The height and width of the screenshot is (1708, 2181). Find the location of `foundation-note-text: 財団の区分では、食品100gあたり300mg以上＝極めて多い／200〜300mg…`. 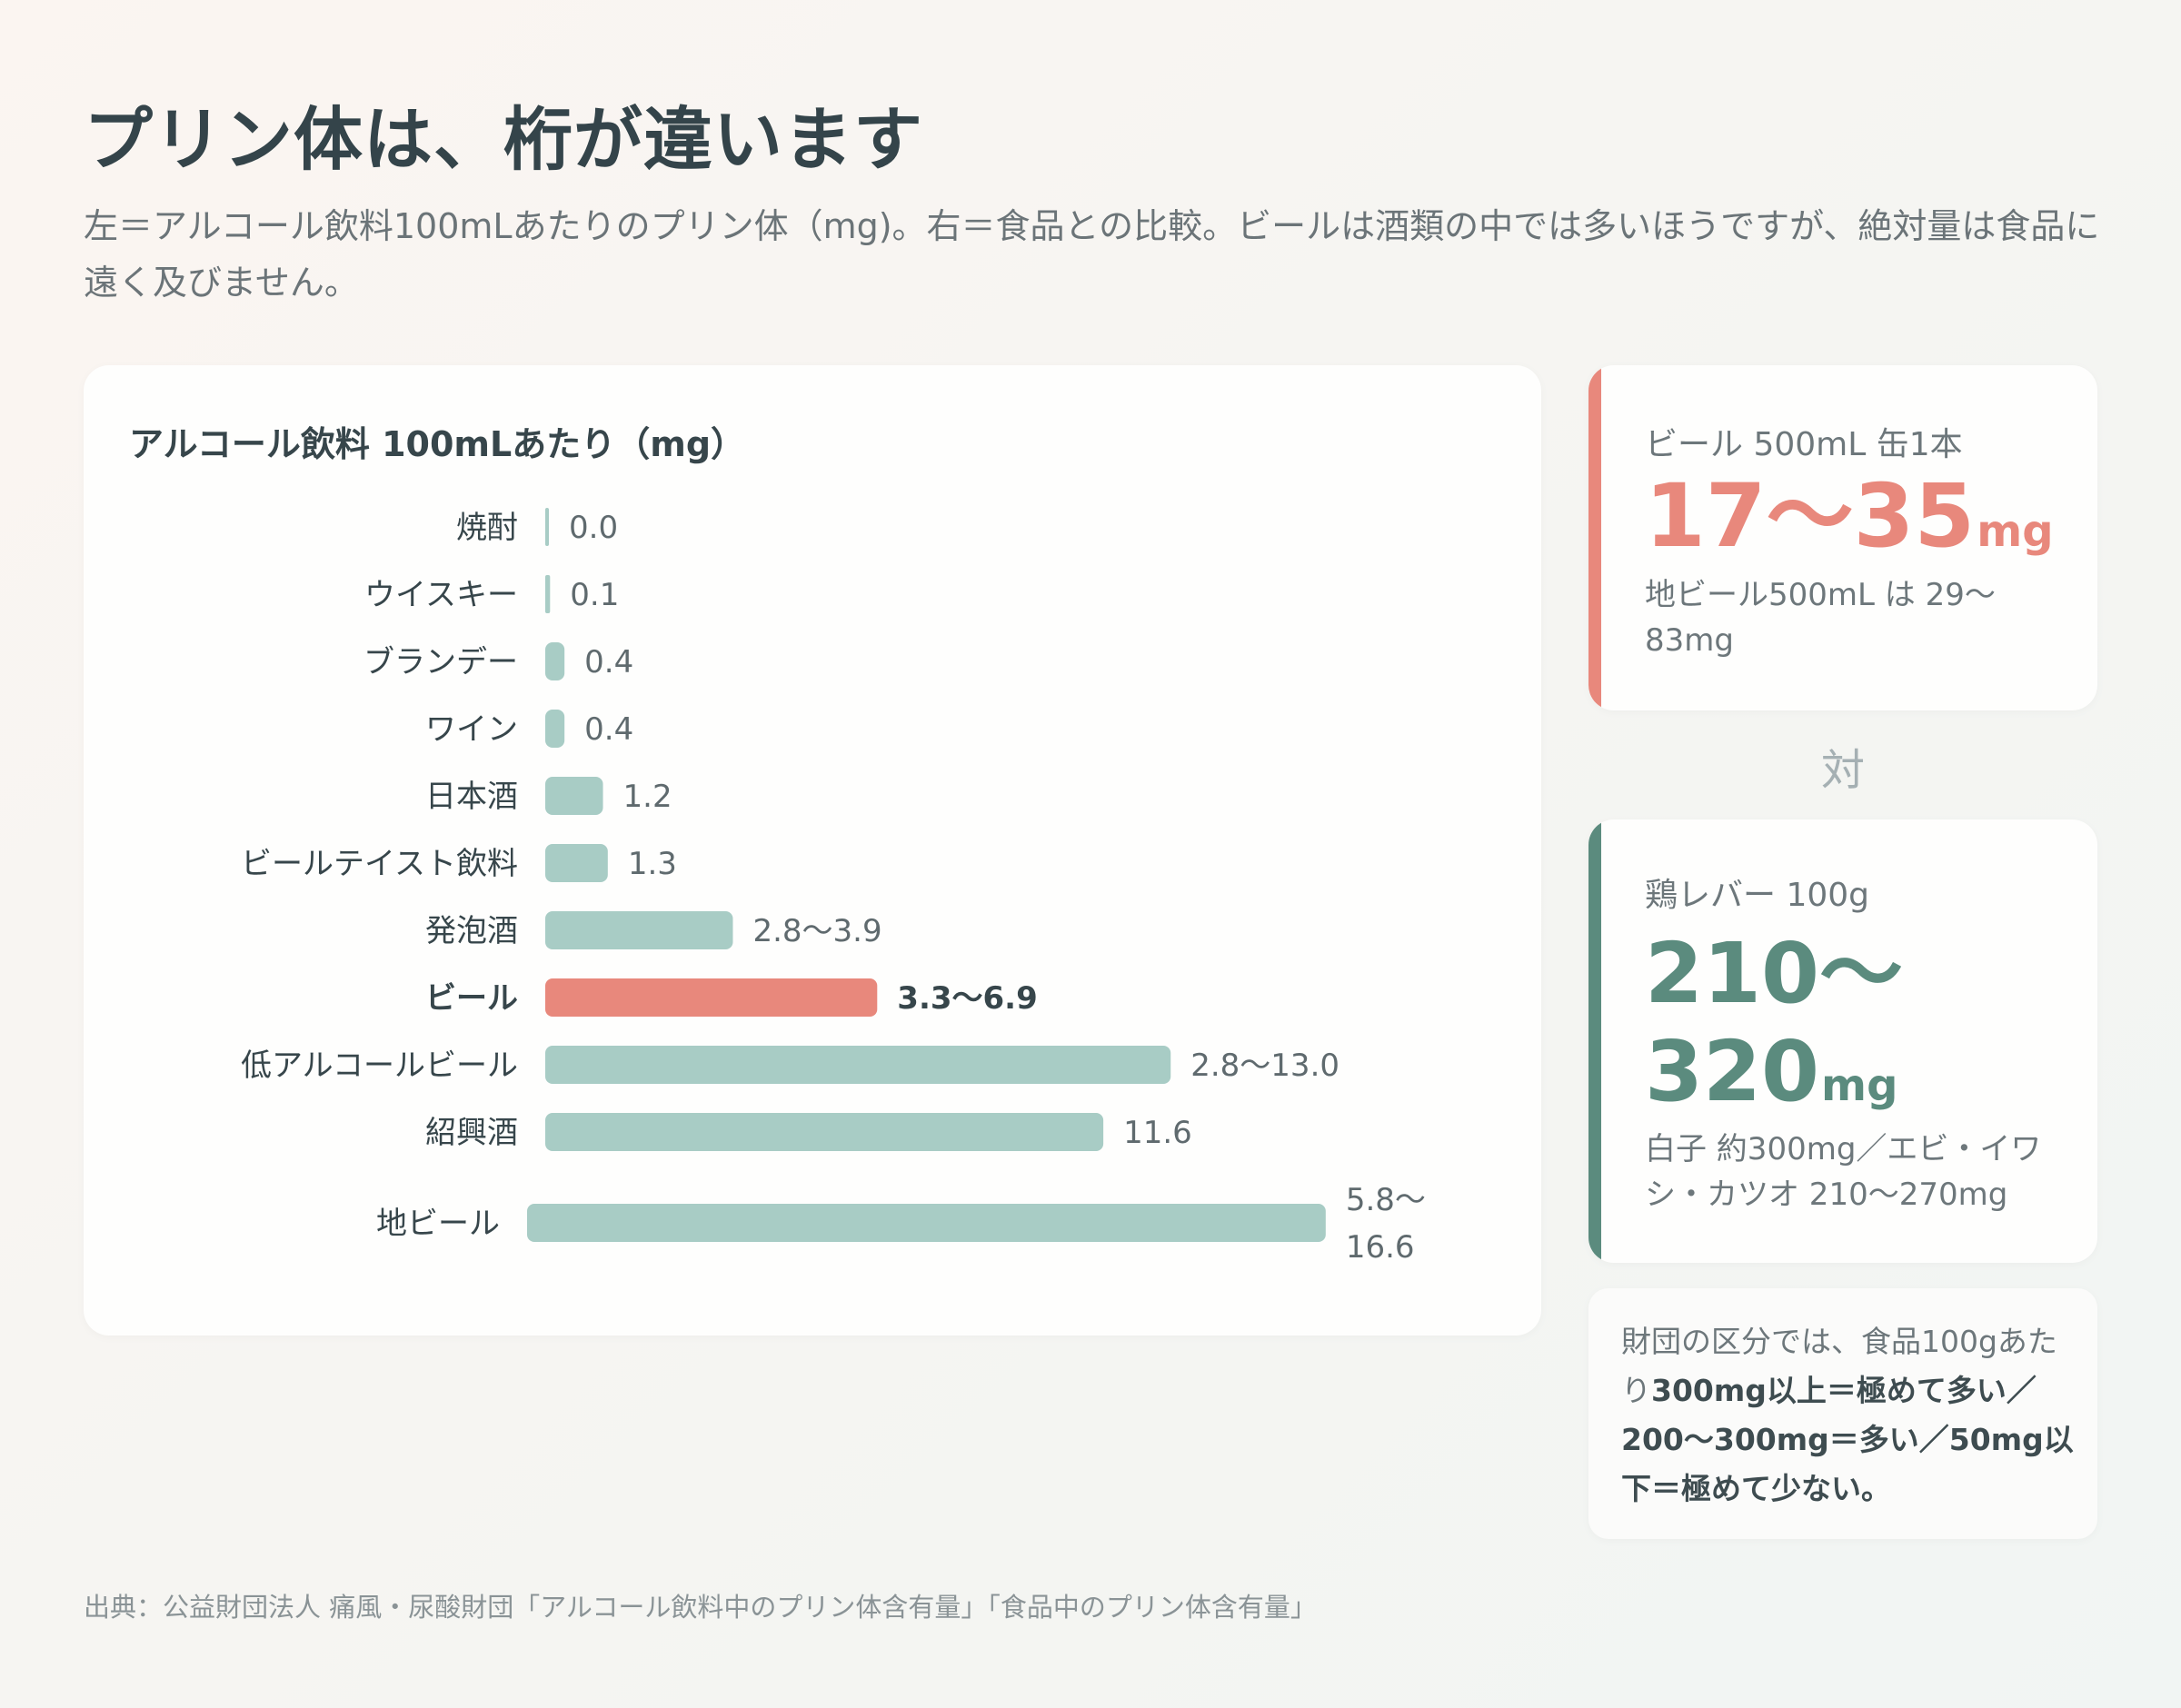

foundation-note-text: 財団の区分では、食品100gあたり300mg以上＝極めて多い／200〜300mg… is located at coordinates (1848, 1415).